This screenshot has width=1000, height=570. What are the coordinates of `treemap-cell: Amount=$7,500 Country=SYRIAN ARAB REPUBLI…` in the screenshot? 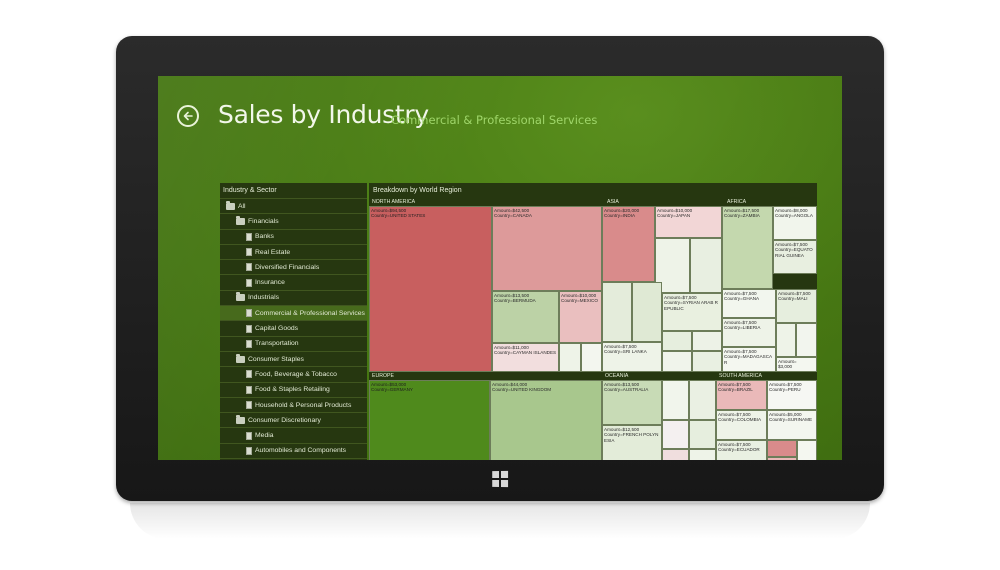 It's located at (692, 312).